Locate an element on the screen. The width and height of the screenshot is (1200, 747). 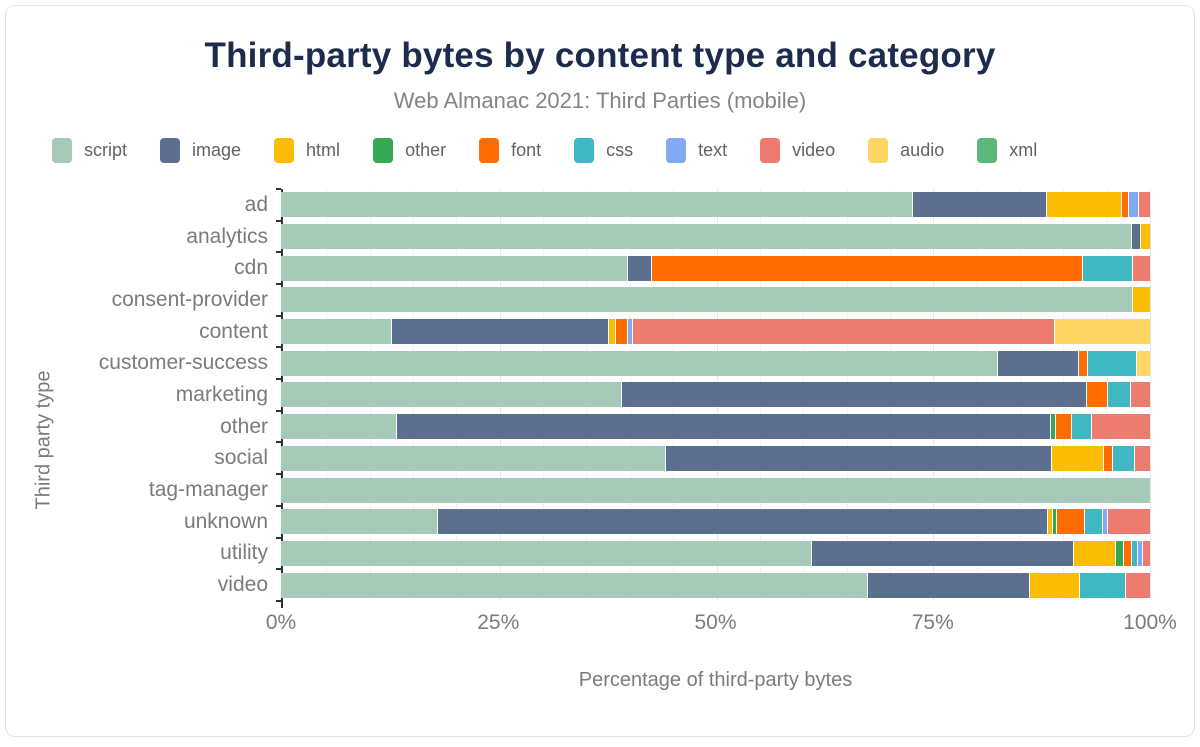
bar-segment-other-video is located at coordinates (1120, 427).